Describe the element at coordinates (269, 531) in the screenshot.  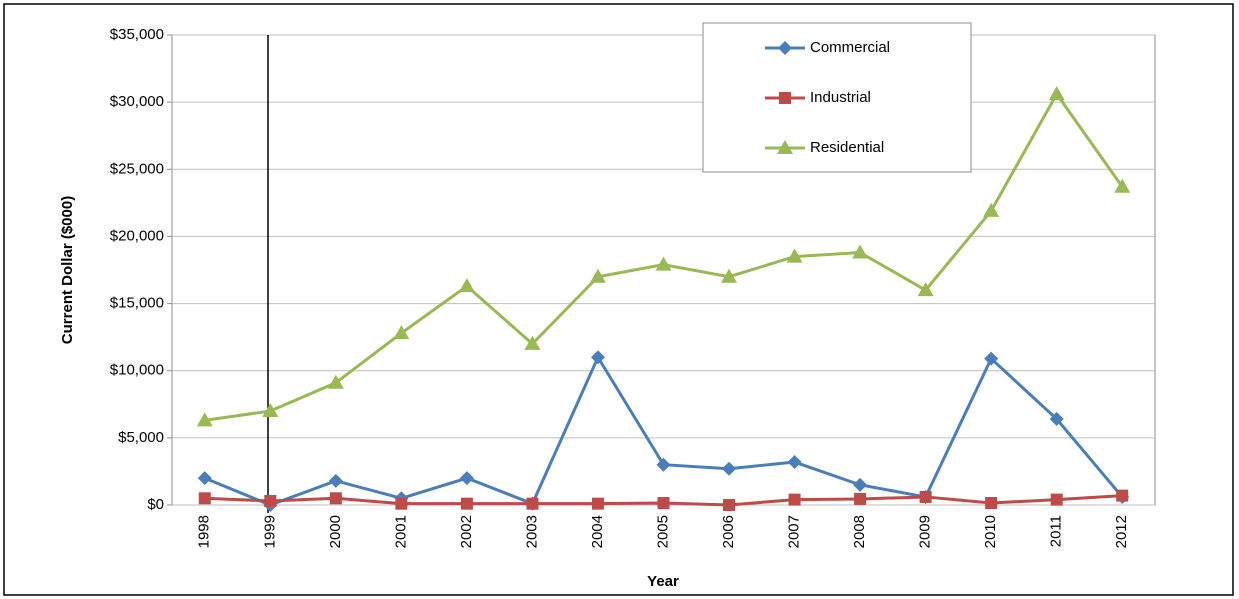
I see `x-tick-label: 1999` at that location.